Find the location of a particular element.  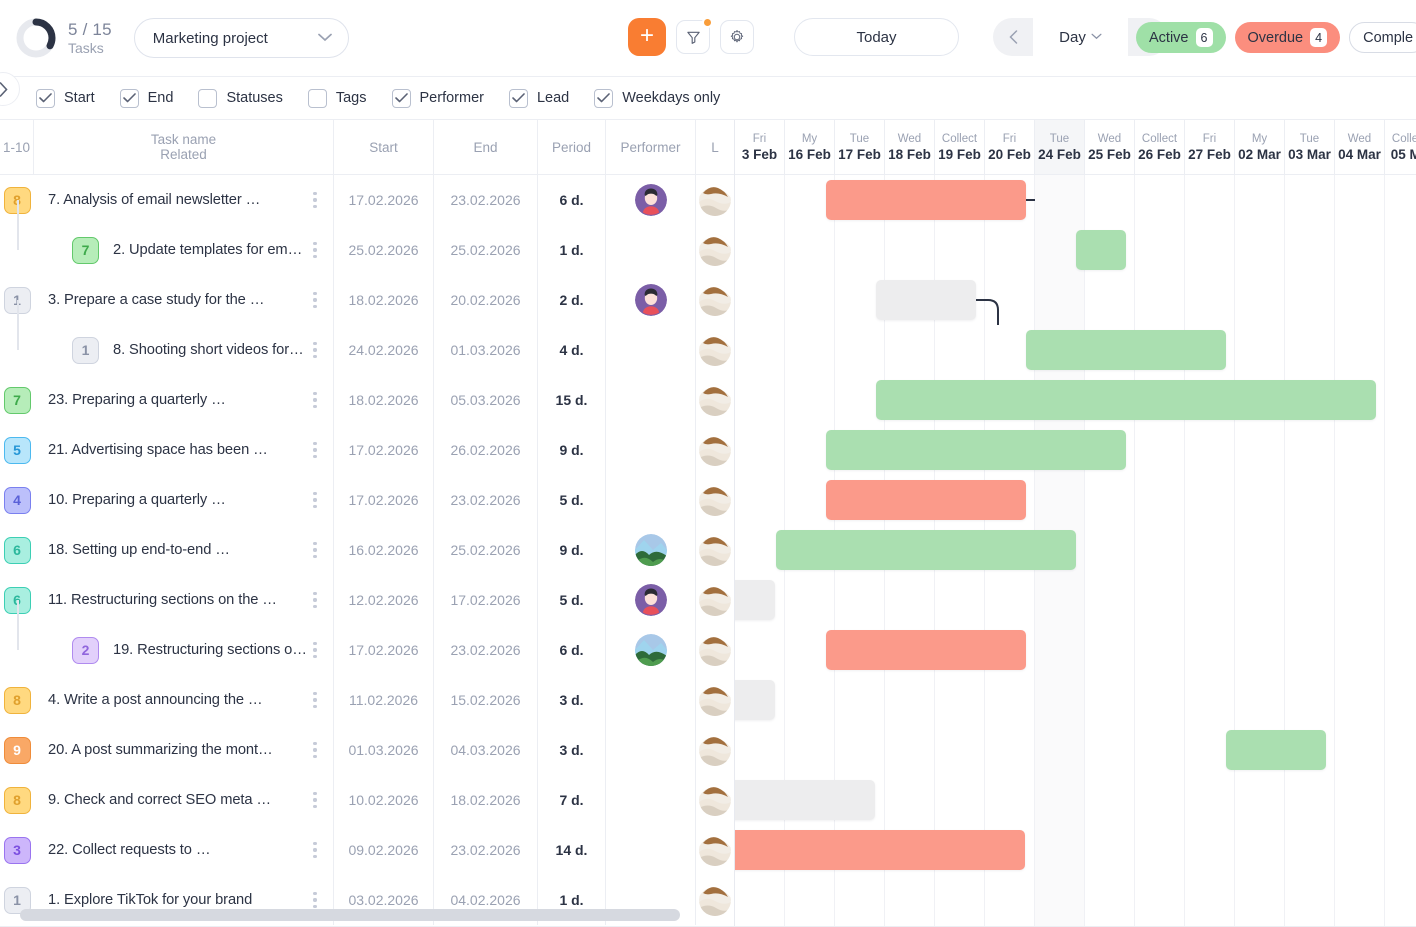

column-header-lead: L is located at coordinates (715, 147).